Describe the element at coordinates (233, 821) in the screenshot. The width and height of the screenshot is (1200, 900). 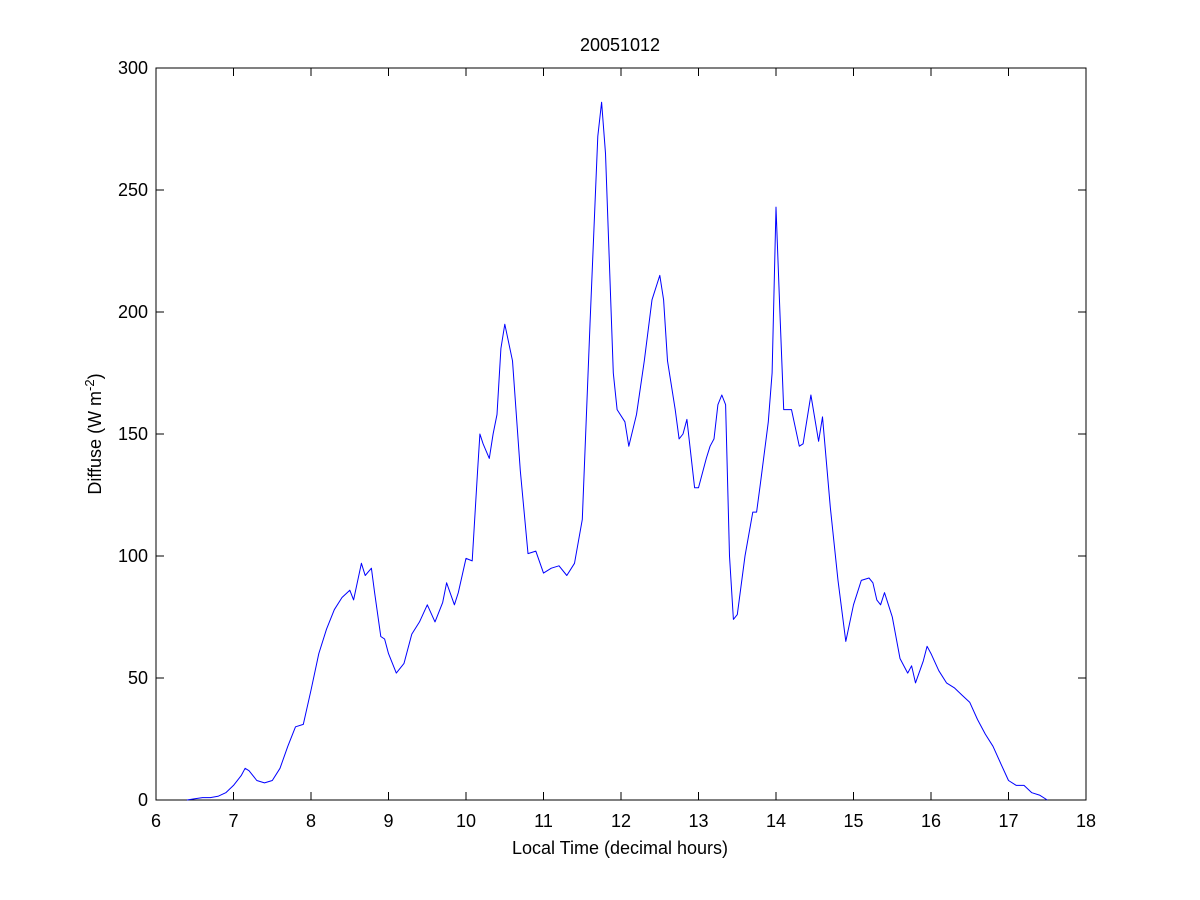
I see `x-tick-label: 7` at that location.